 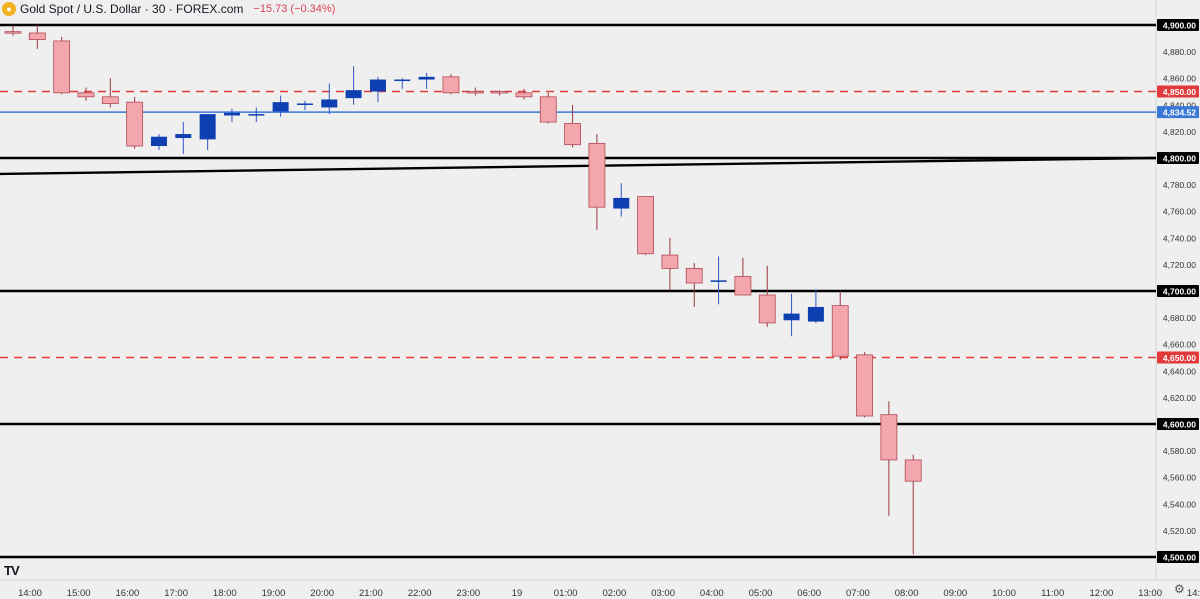 I want to click on y-tick-label: 4,720.00, so click(x=1179, y=265).